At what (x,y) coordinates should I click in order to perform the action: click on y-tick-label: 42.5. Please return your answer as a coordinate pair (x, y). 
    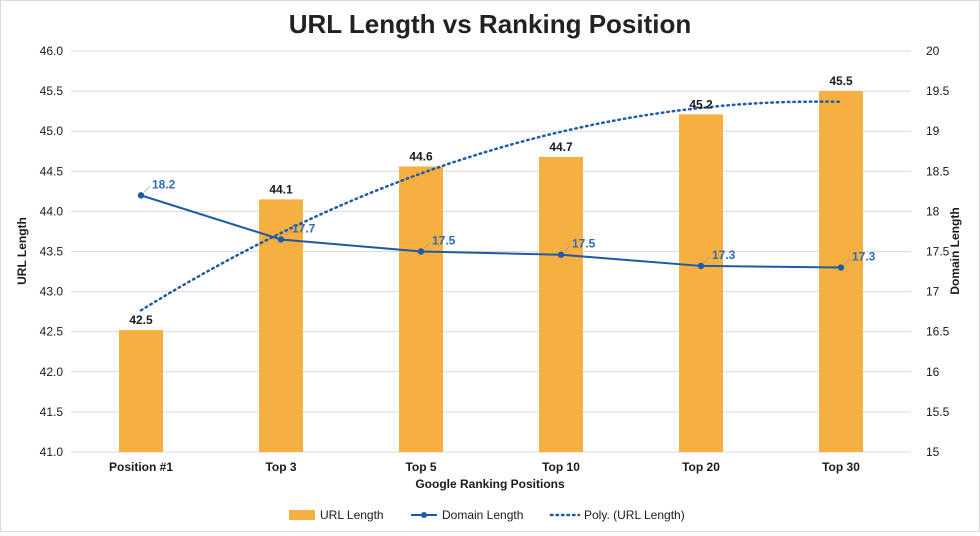
    Looking at the image, I should click on (52, 332).